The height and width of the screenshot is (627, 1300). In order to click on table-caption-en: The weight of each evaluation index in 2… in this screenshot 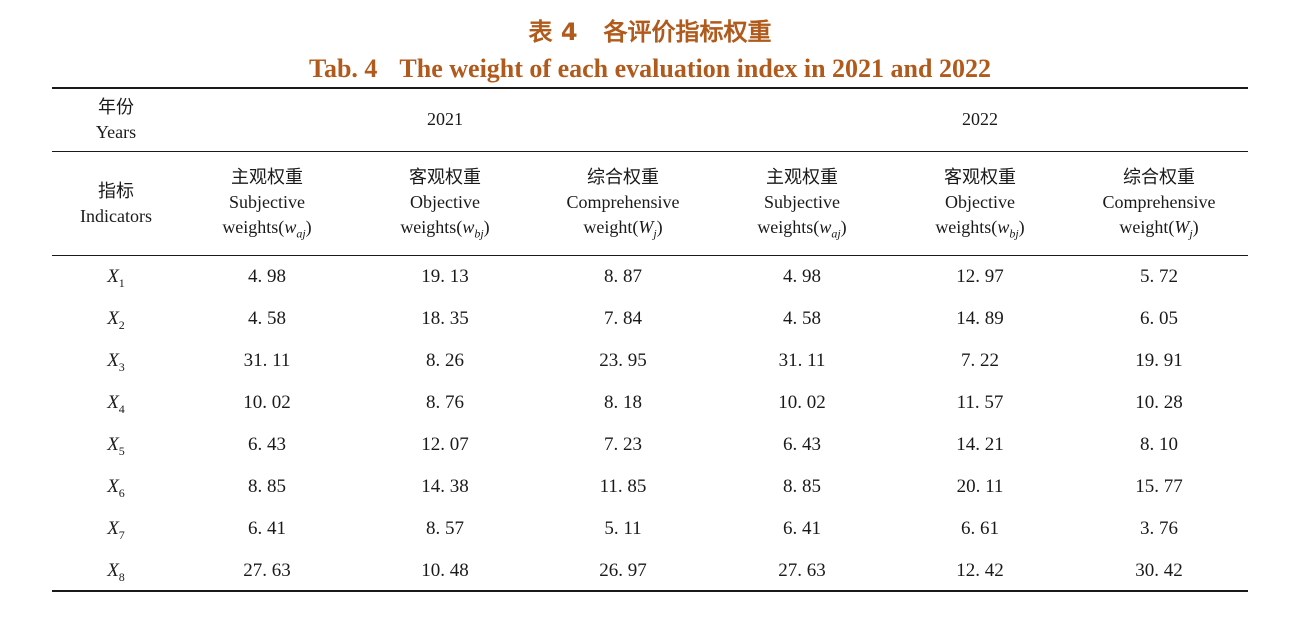, I will do `click(695, 68)`.